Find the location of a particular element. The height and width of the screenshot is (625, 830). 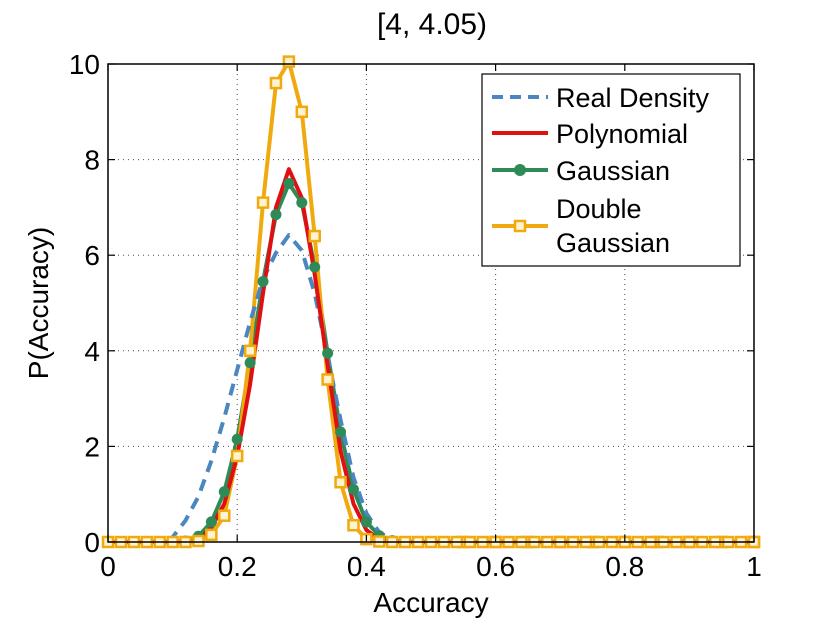

x-tick-label: 1 is located at coordinates (754, 566).